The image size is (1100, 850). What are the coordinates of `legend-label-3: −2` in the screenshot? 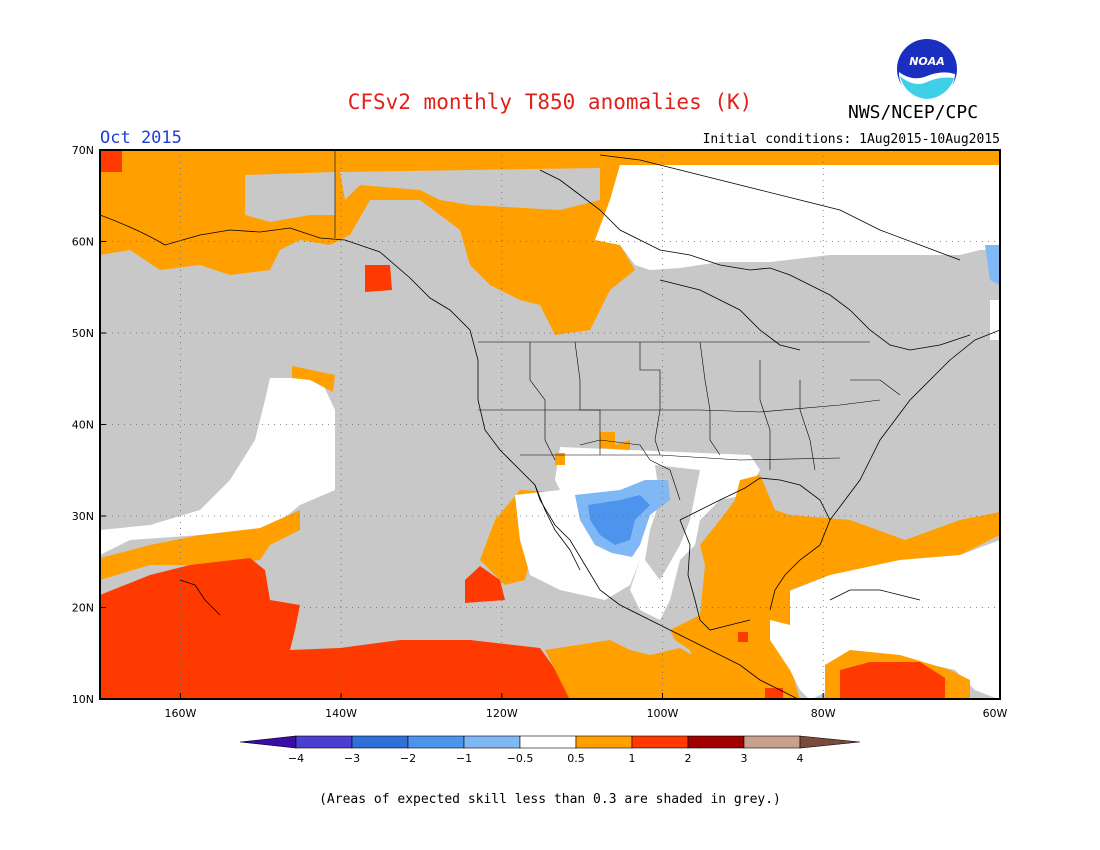 It's located at (408, 758).